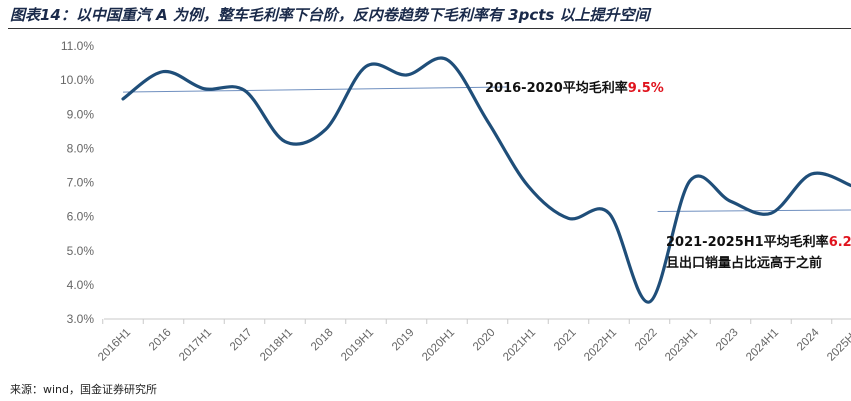 The height and width of the screenshot is (401, 851). What do you see at coordinates (81, 183) in the screenshot?
I see `y-tick-label: 7.0%` at bounding box center [81, 183].